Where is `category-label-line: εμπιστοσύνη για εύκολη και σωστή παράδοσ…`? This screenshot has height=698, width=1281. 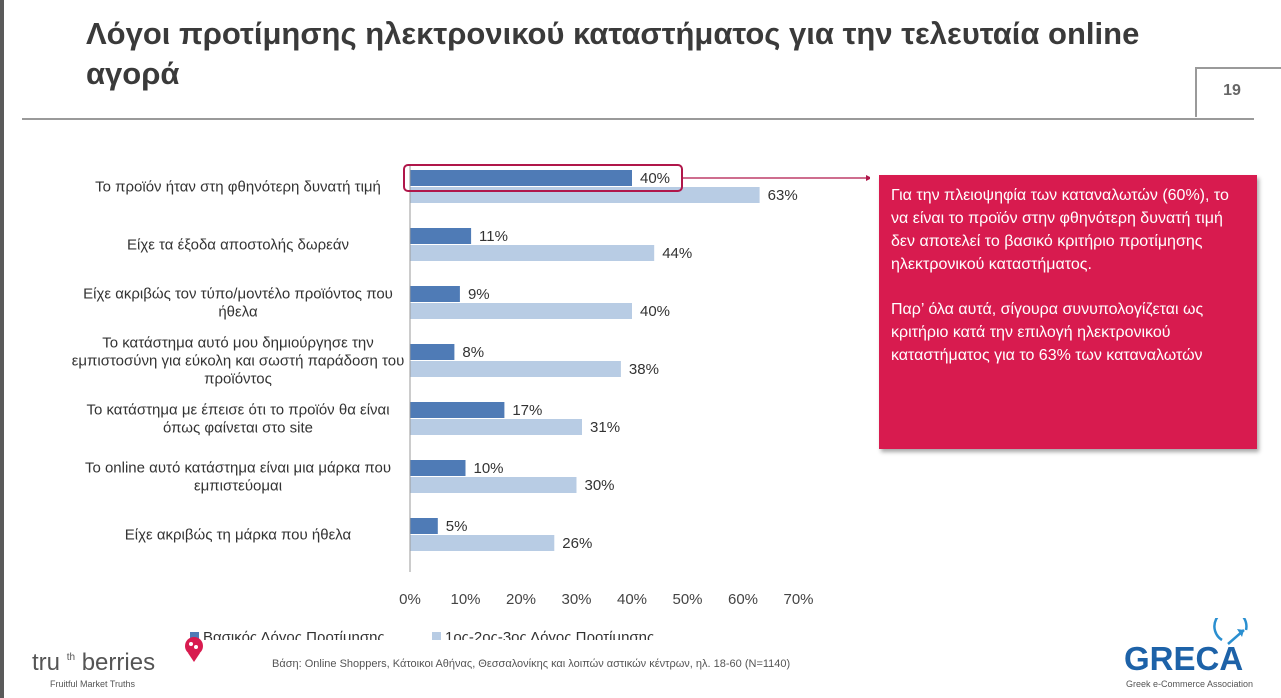 category-label-line: εμπιστοσύνη για εύκολη και σωστή παράδοσ… is located at coordinates (238, 361).